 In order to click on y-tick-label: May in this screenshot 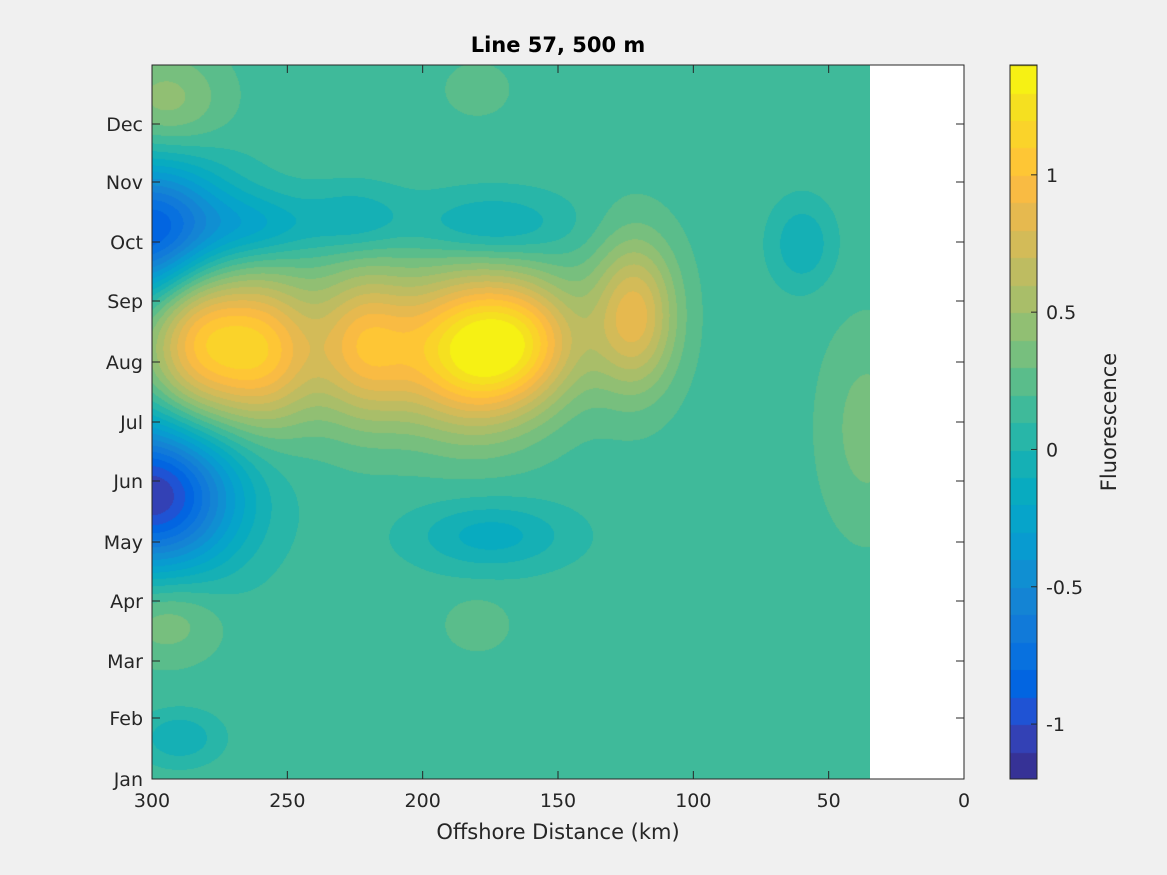, I will do `click(123, 543)`.